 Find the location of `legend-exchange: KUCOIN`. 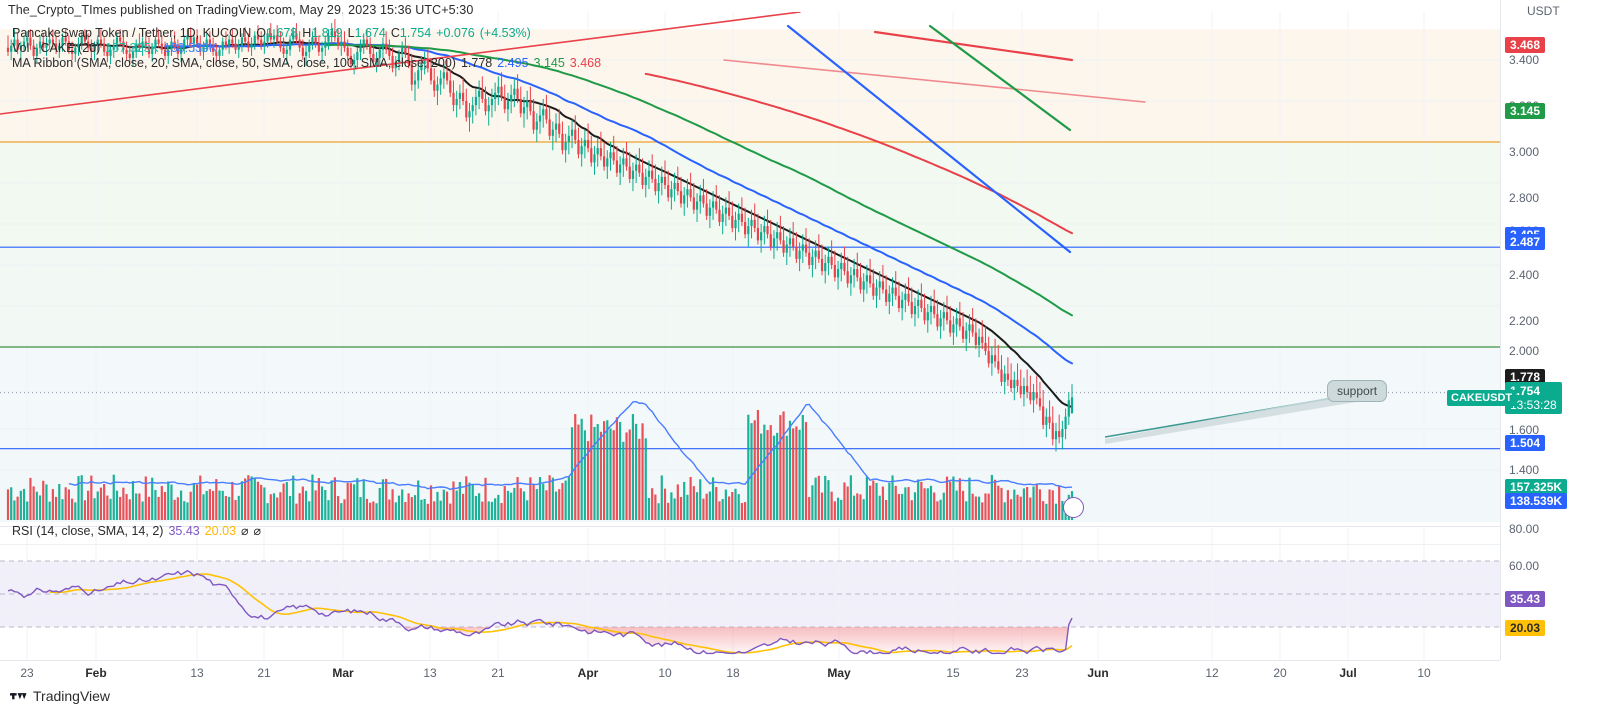

legend-exchange: KUCOIN is located at coordinates (227, 33).